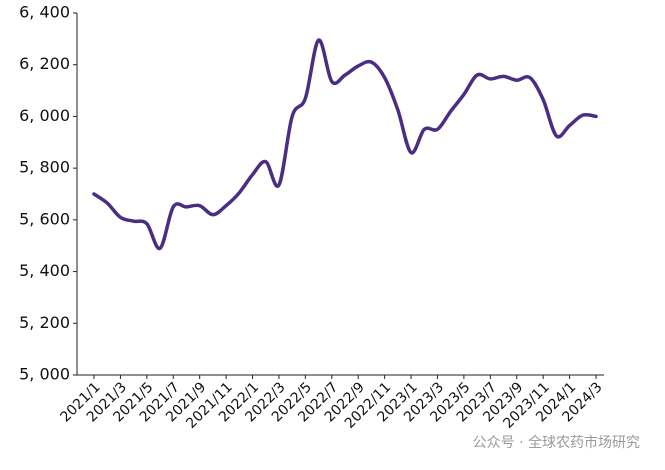  Describe the element at coordinates (44, 322) in the screenshot. I see `y-tick-label: 5, 200` at that location.